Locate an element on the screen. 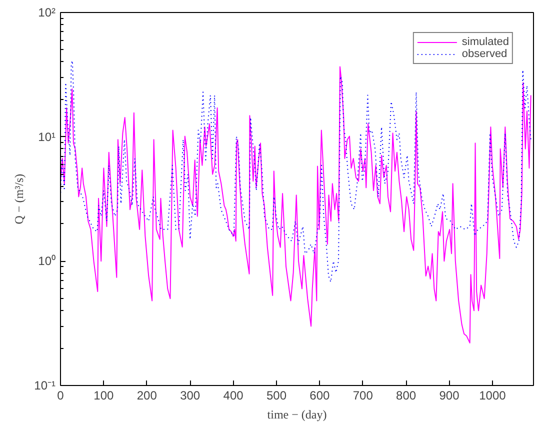  y-tick-label: 10⁰ is located at coordinates (47, 261).